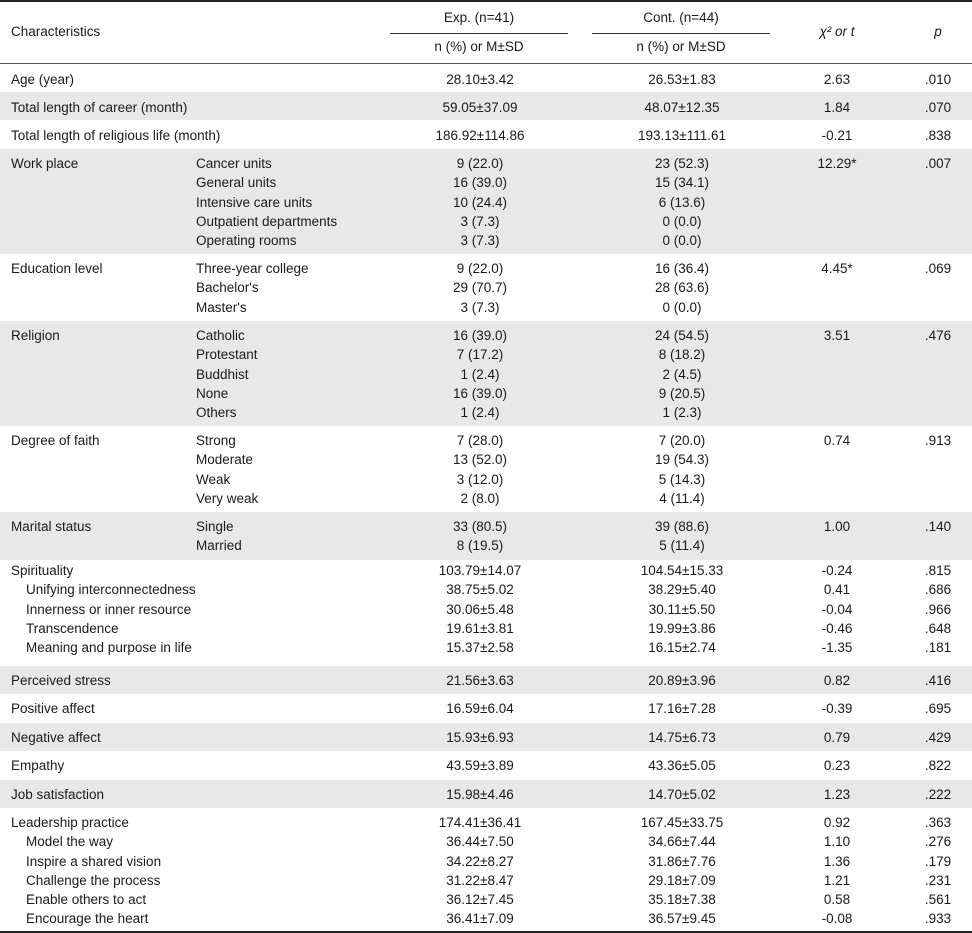 Image resolution: width=972 pixels, height=933 pixels. What do you see at coordinates (486, 240) in the screenshot?
I see `table-row: Operating rooms 3 (7.3) 0 (0.0)` at bounding box center [486, 240].